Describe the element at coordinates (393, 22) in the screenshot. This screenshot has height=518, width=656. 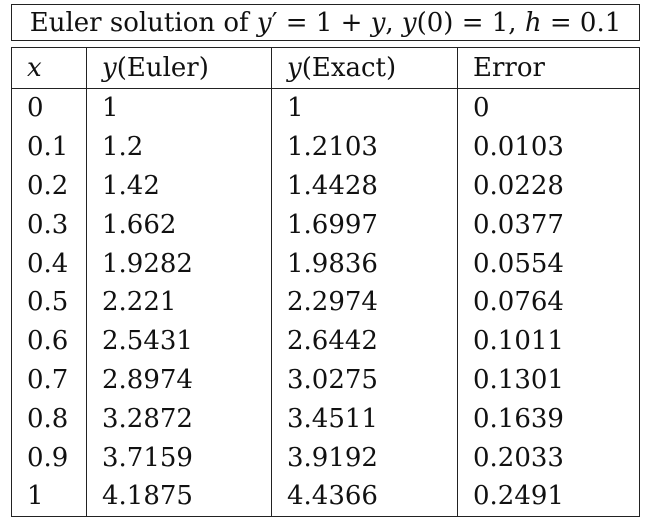
I see `caption-comma: ,` at that location.